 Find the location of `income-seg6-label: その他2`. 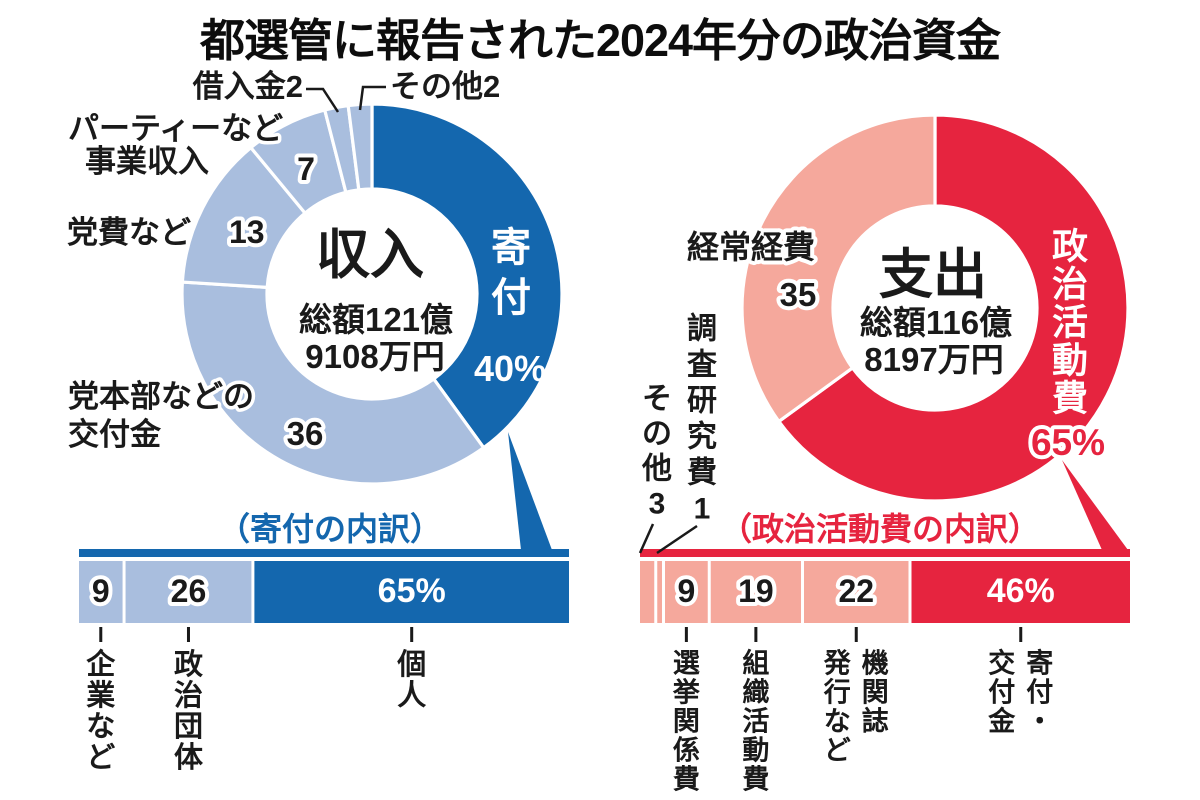

income-seg6-label: その他2 is located at coordinates (445, 86).